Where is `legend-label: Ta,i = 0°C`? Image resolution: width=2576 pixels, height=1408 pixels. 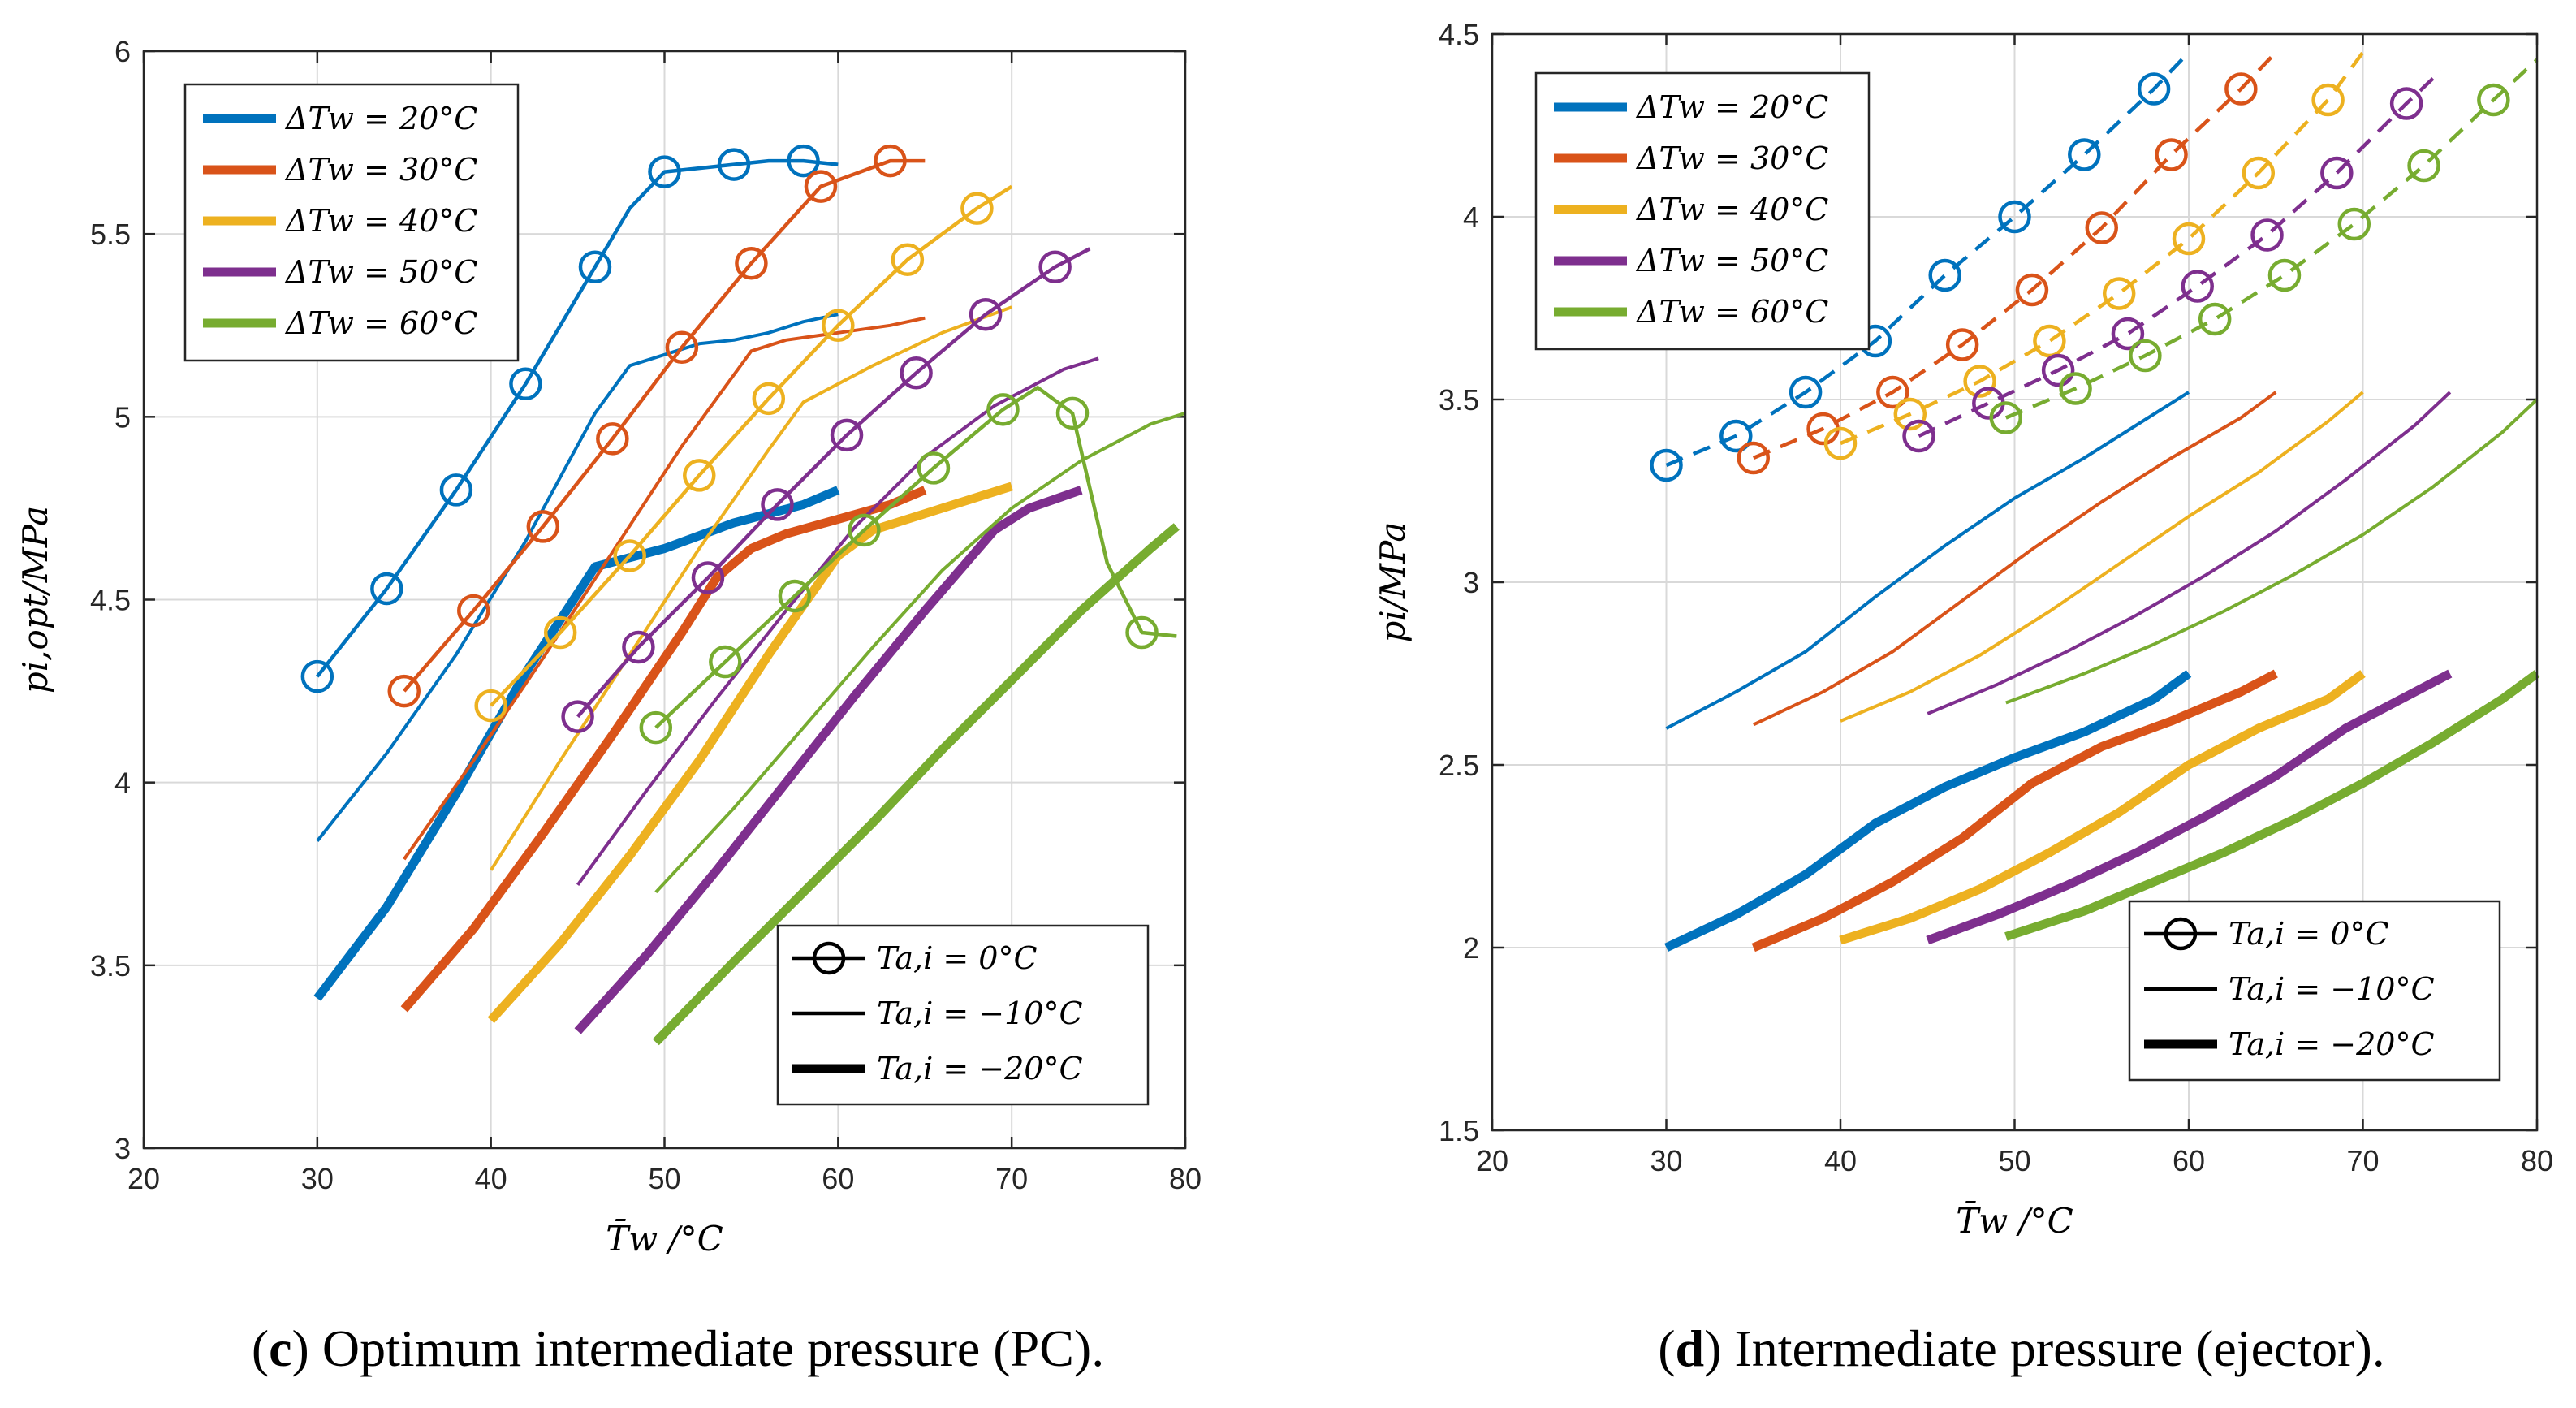 legend-label: Ta,i = 0°C is located at coordinates (957, 958).